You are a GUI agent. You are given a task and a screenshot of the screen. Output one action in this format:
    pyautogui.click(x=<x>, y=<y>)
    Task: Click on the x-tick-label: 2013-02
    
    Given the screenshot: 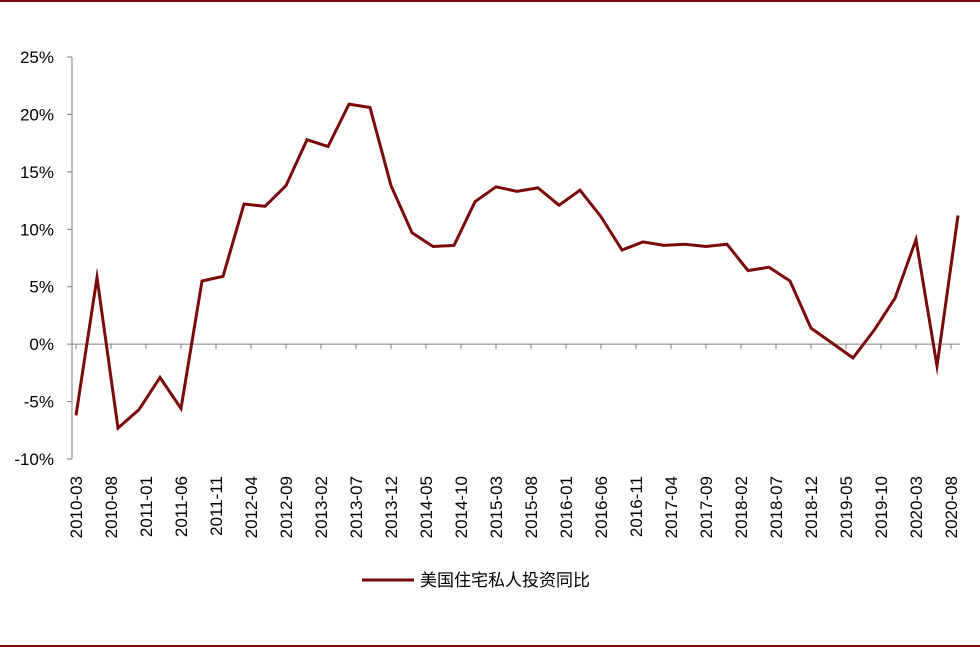 What is the action you would take?
    pyautogui.click(x=321, y=507)
    